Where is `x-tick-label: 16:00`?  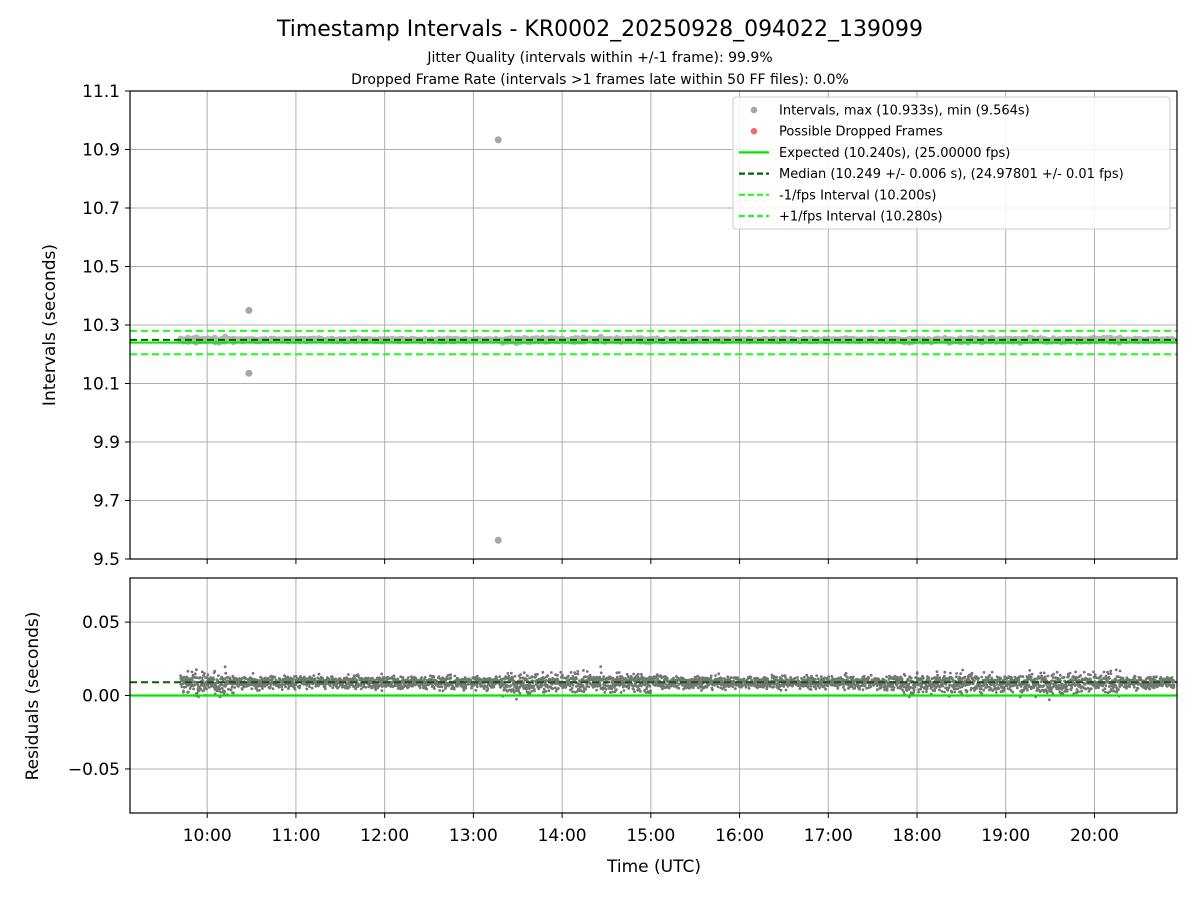
x-tick-label: 16:00 is located at coordinates (739, 836).